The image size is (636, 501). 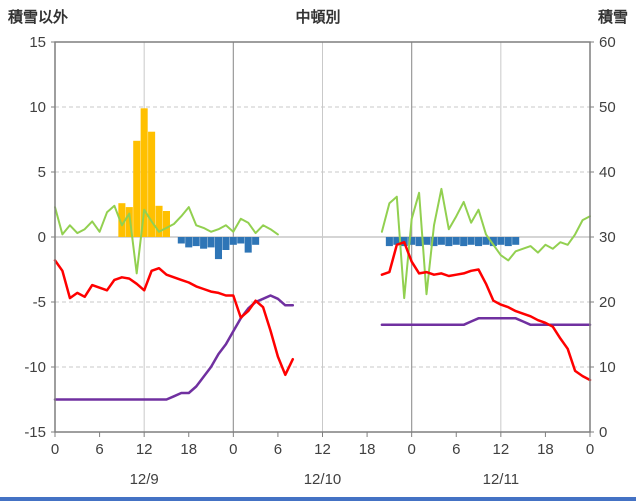 I want to click on series-blue-bars, so click(x=348, y=248).